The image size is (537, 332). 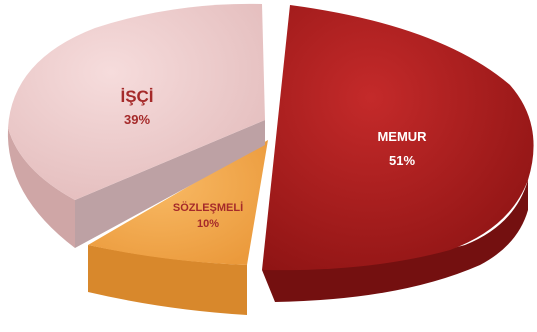 I want to click on slice-value-sozlesmeli: 10%, so click(x=208, y=224).